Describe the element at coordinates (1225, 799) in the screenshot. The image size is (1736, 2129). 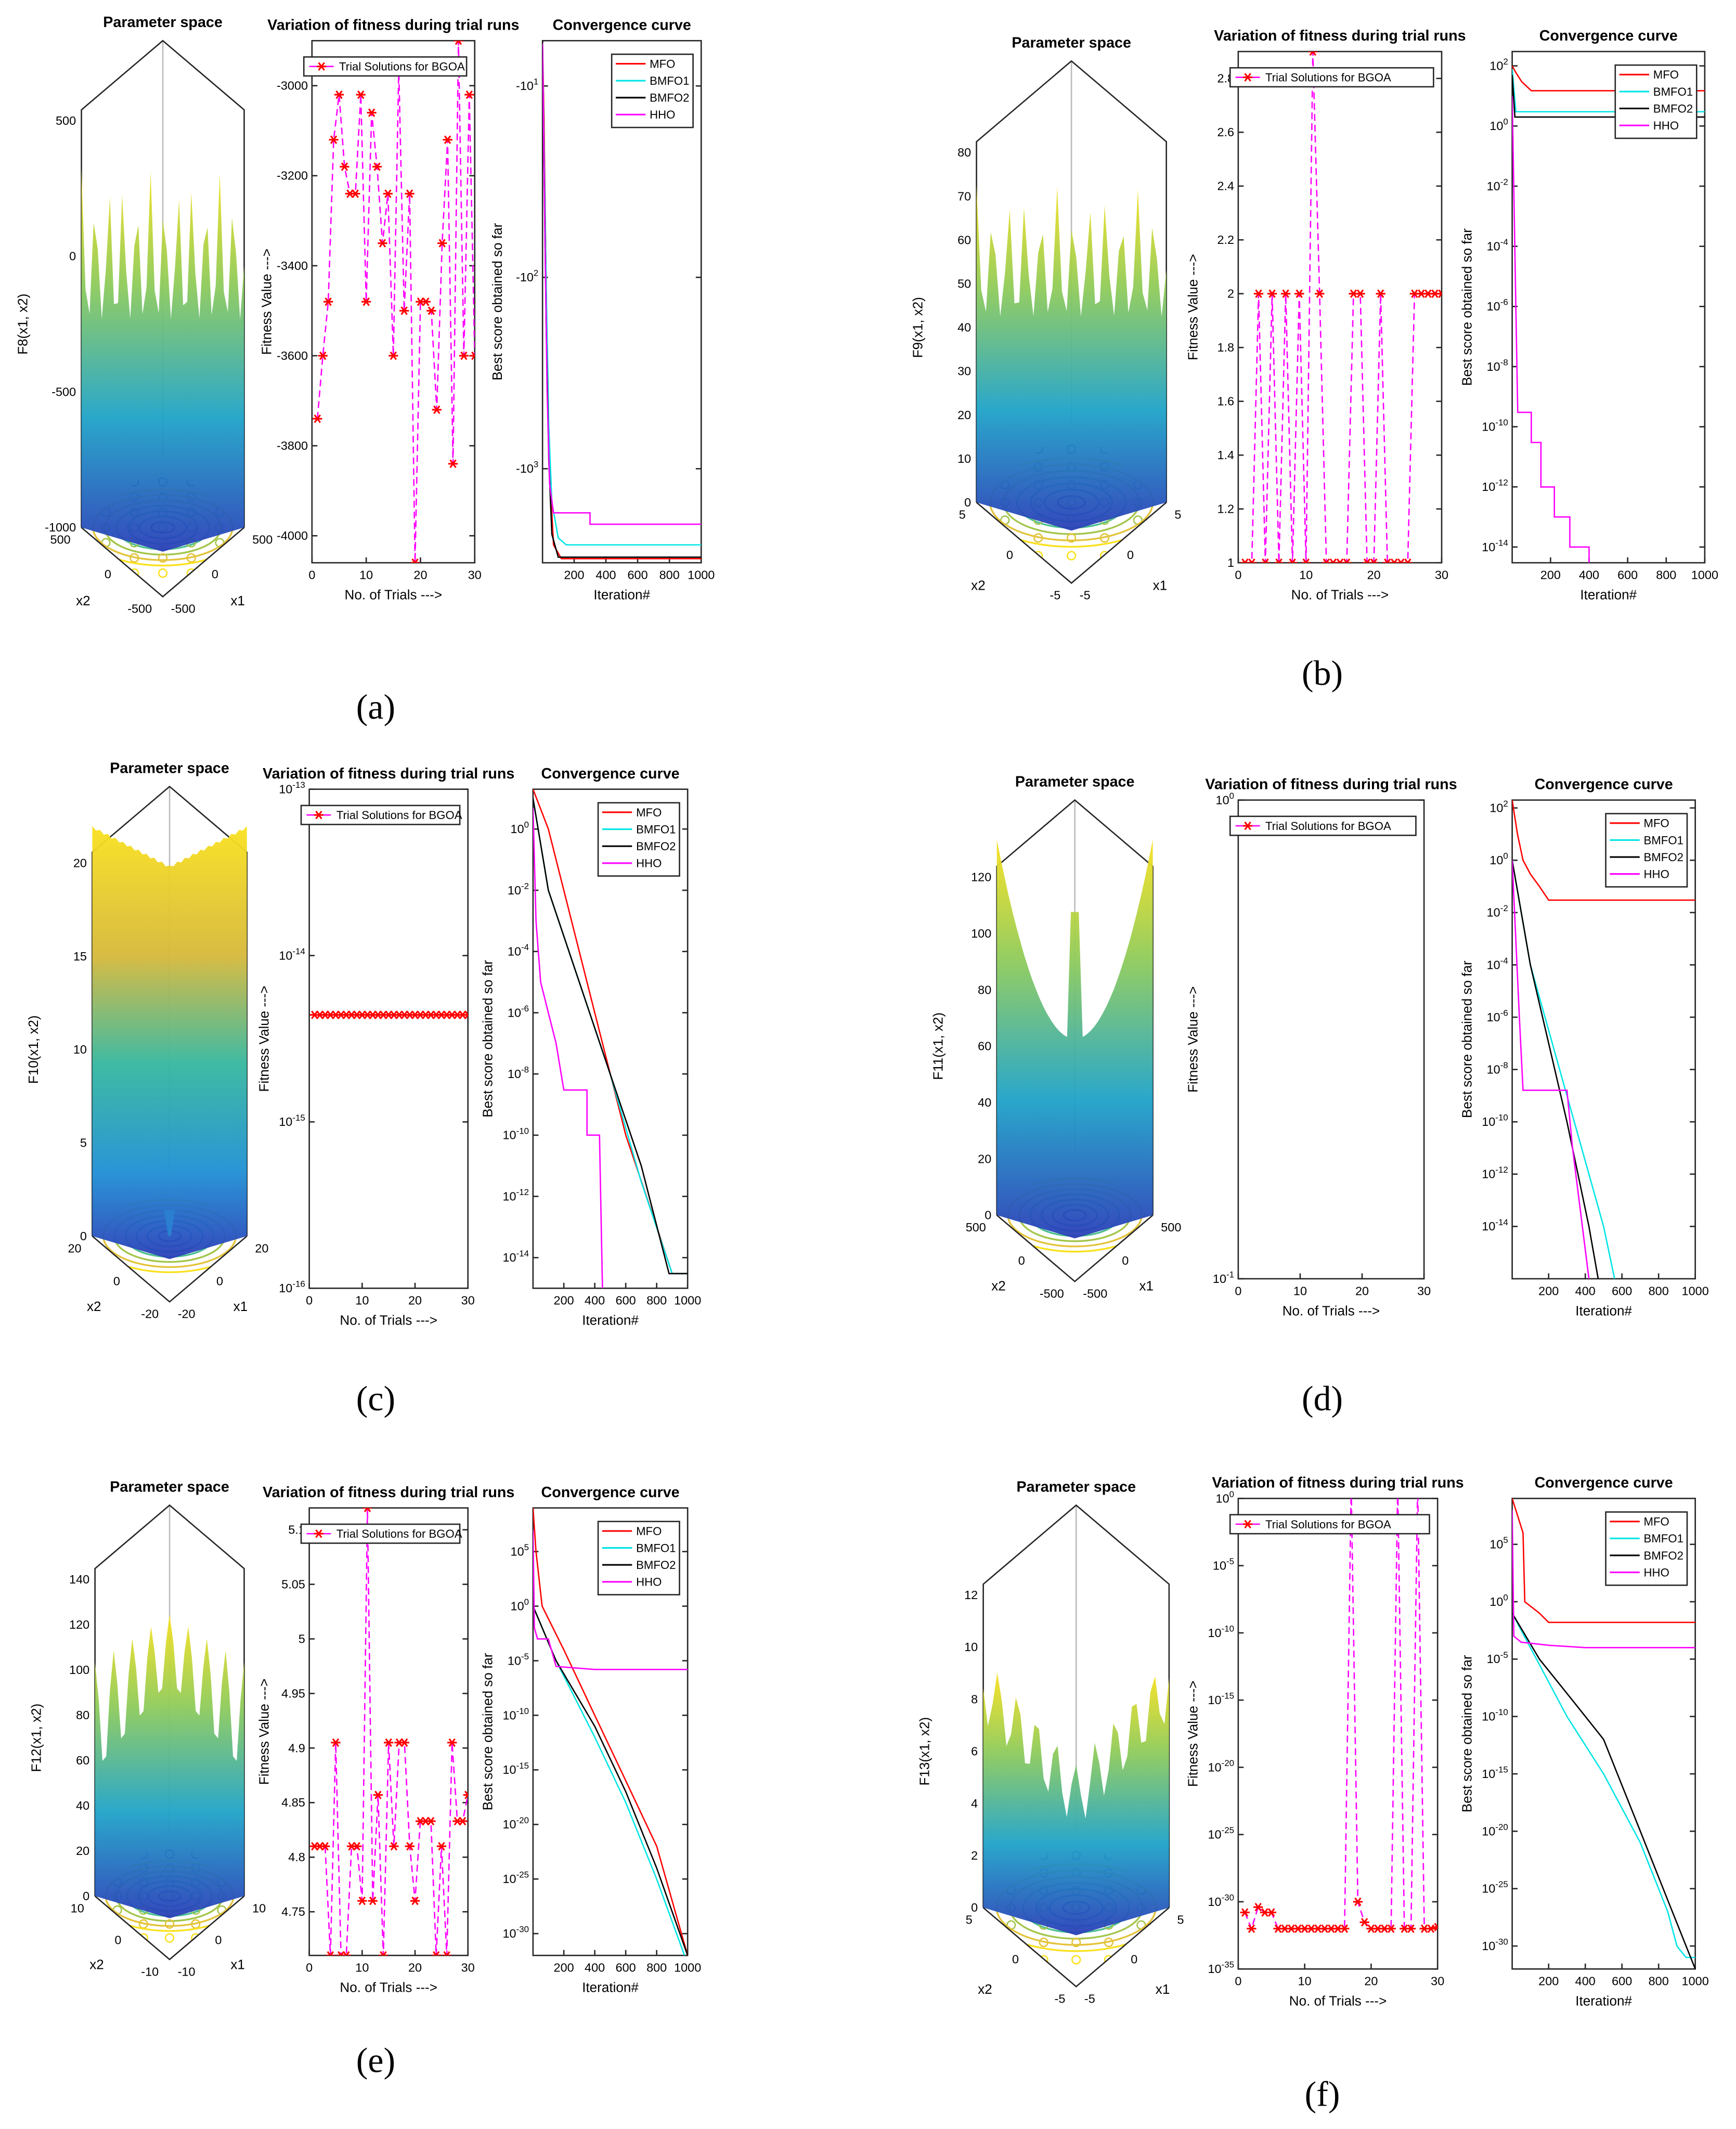
I see `y-tick-label: 10⁰` at that location.